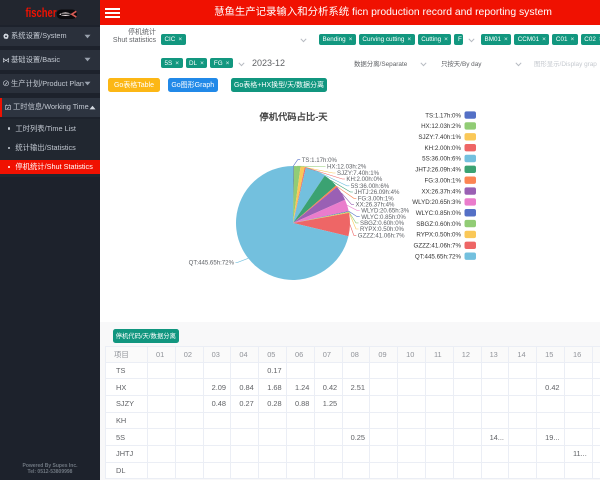  Describe the element at coordinates (41, 13) in the screenshot. I see `svg-text: fischer` at that location.